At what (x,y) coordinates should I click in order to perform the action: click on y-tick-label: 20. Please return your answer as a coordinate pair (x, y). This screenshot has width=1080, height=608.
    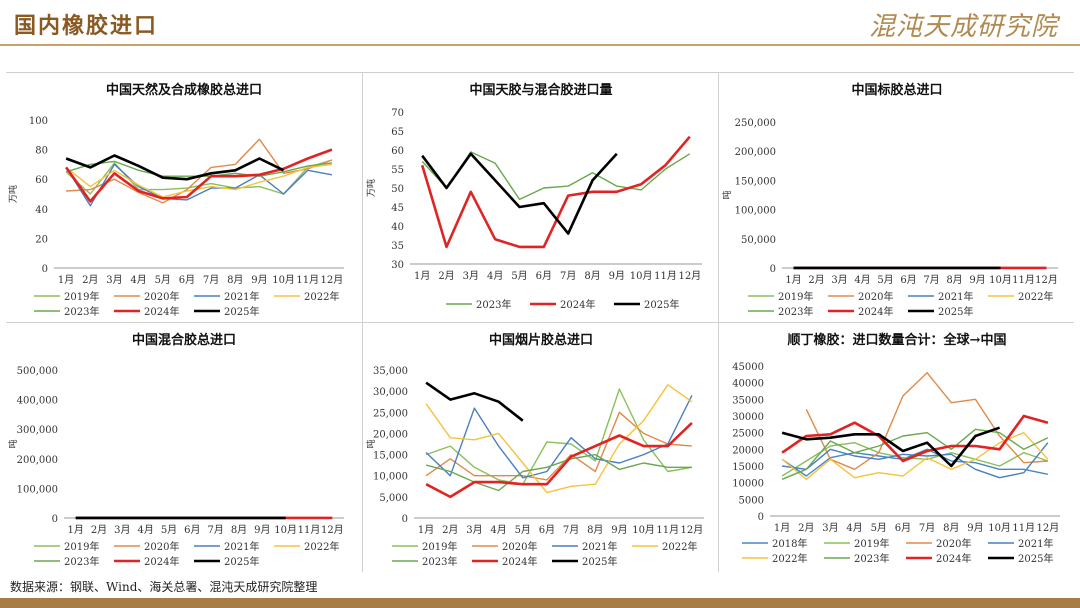
    Looking at the image, I should click on (41, 239).